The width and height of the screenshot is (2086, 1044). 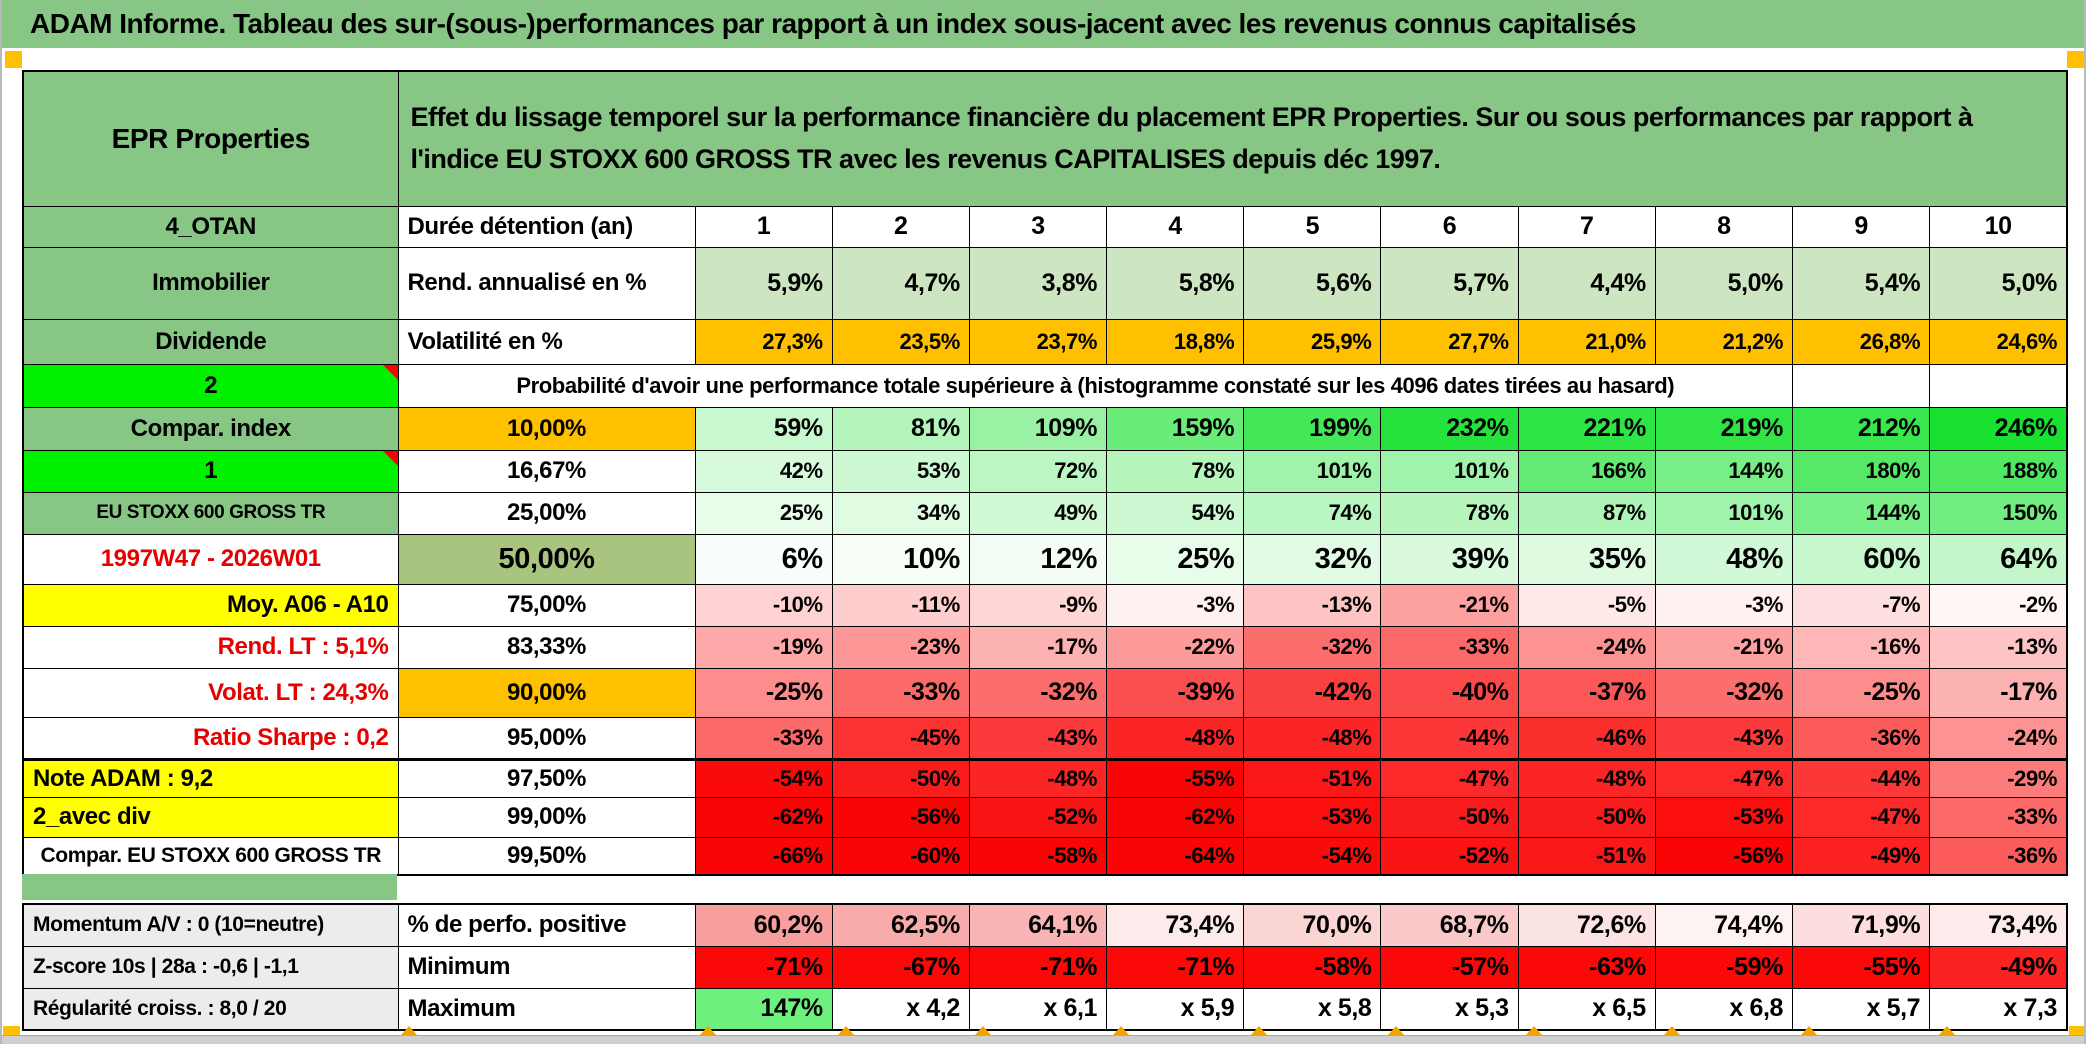 What do you see at coordinates (1038, 605) in the screenshot?
I see `percentile-75-c3: -9%` at bounding box center [1038, 605].